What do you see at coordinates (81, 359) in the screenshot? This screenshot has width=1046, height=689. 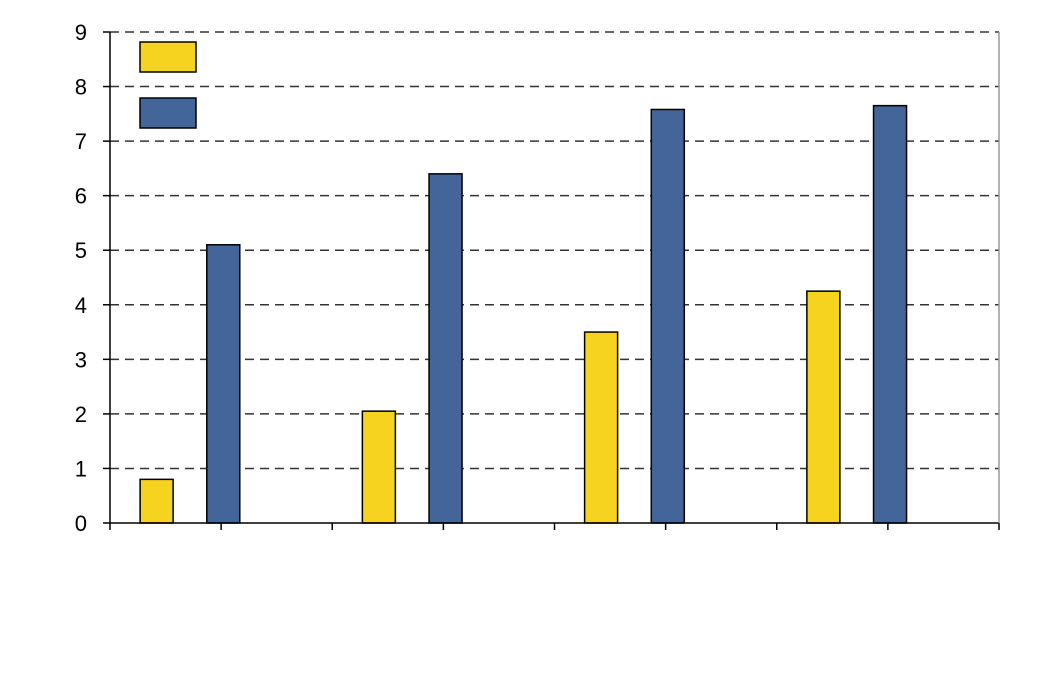 I see `y-tick-label: 3` at bounding box center [81, 359].